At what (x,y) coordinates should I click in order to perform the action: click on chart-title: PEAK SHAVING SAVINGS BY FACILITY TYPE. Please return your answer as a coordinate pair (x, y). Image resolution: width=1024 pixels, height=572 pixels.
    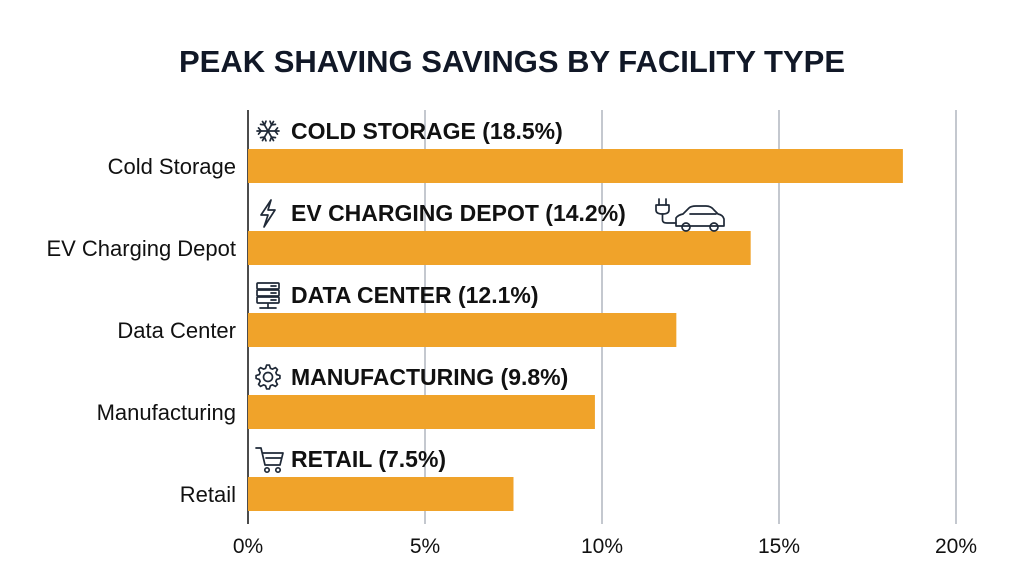
    Looking at the image, I should click on (512, 61).